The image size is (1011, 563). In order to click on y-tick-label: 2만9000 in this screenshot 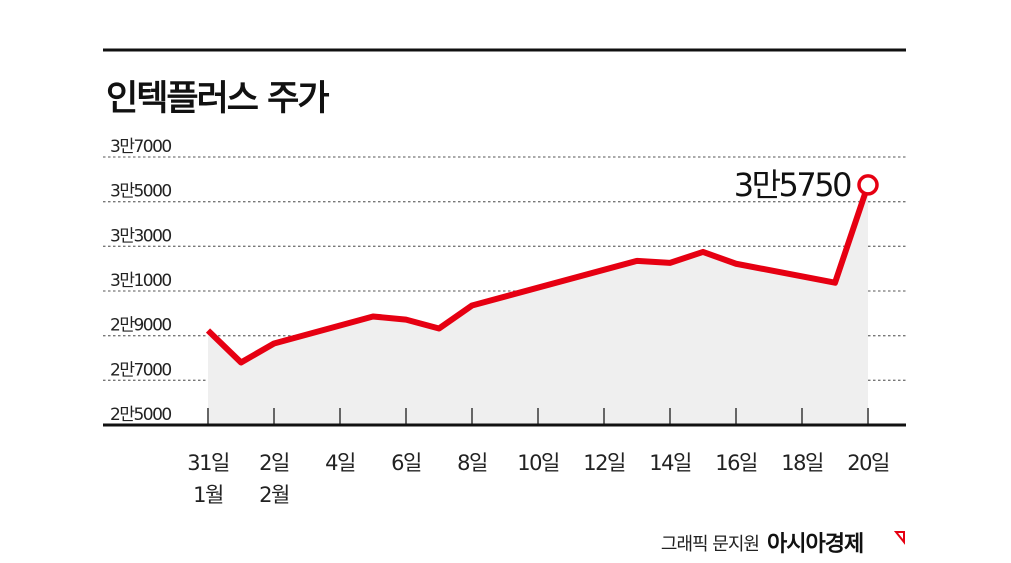, I will do `click(140, 326)`.